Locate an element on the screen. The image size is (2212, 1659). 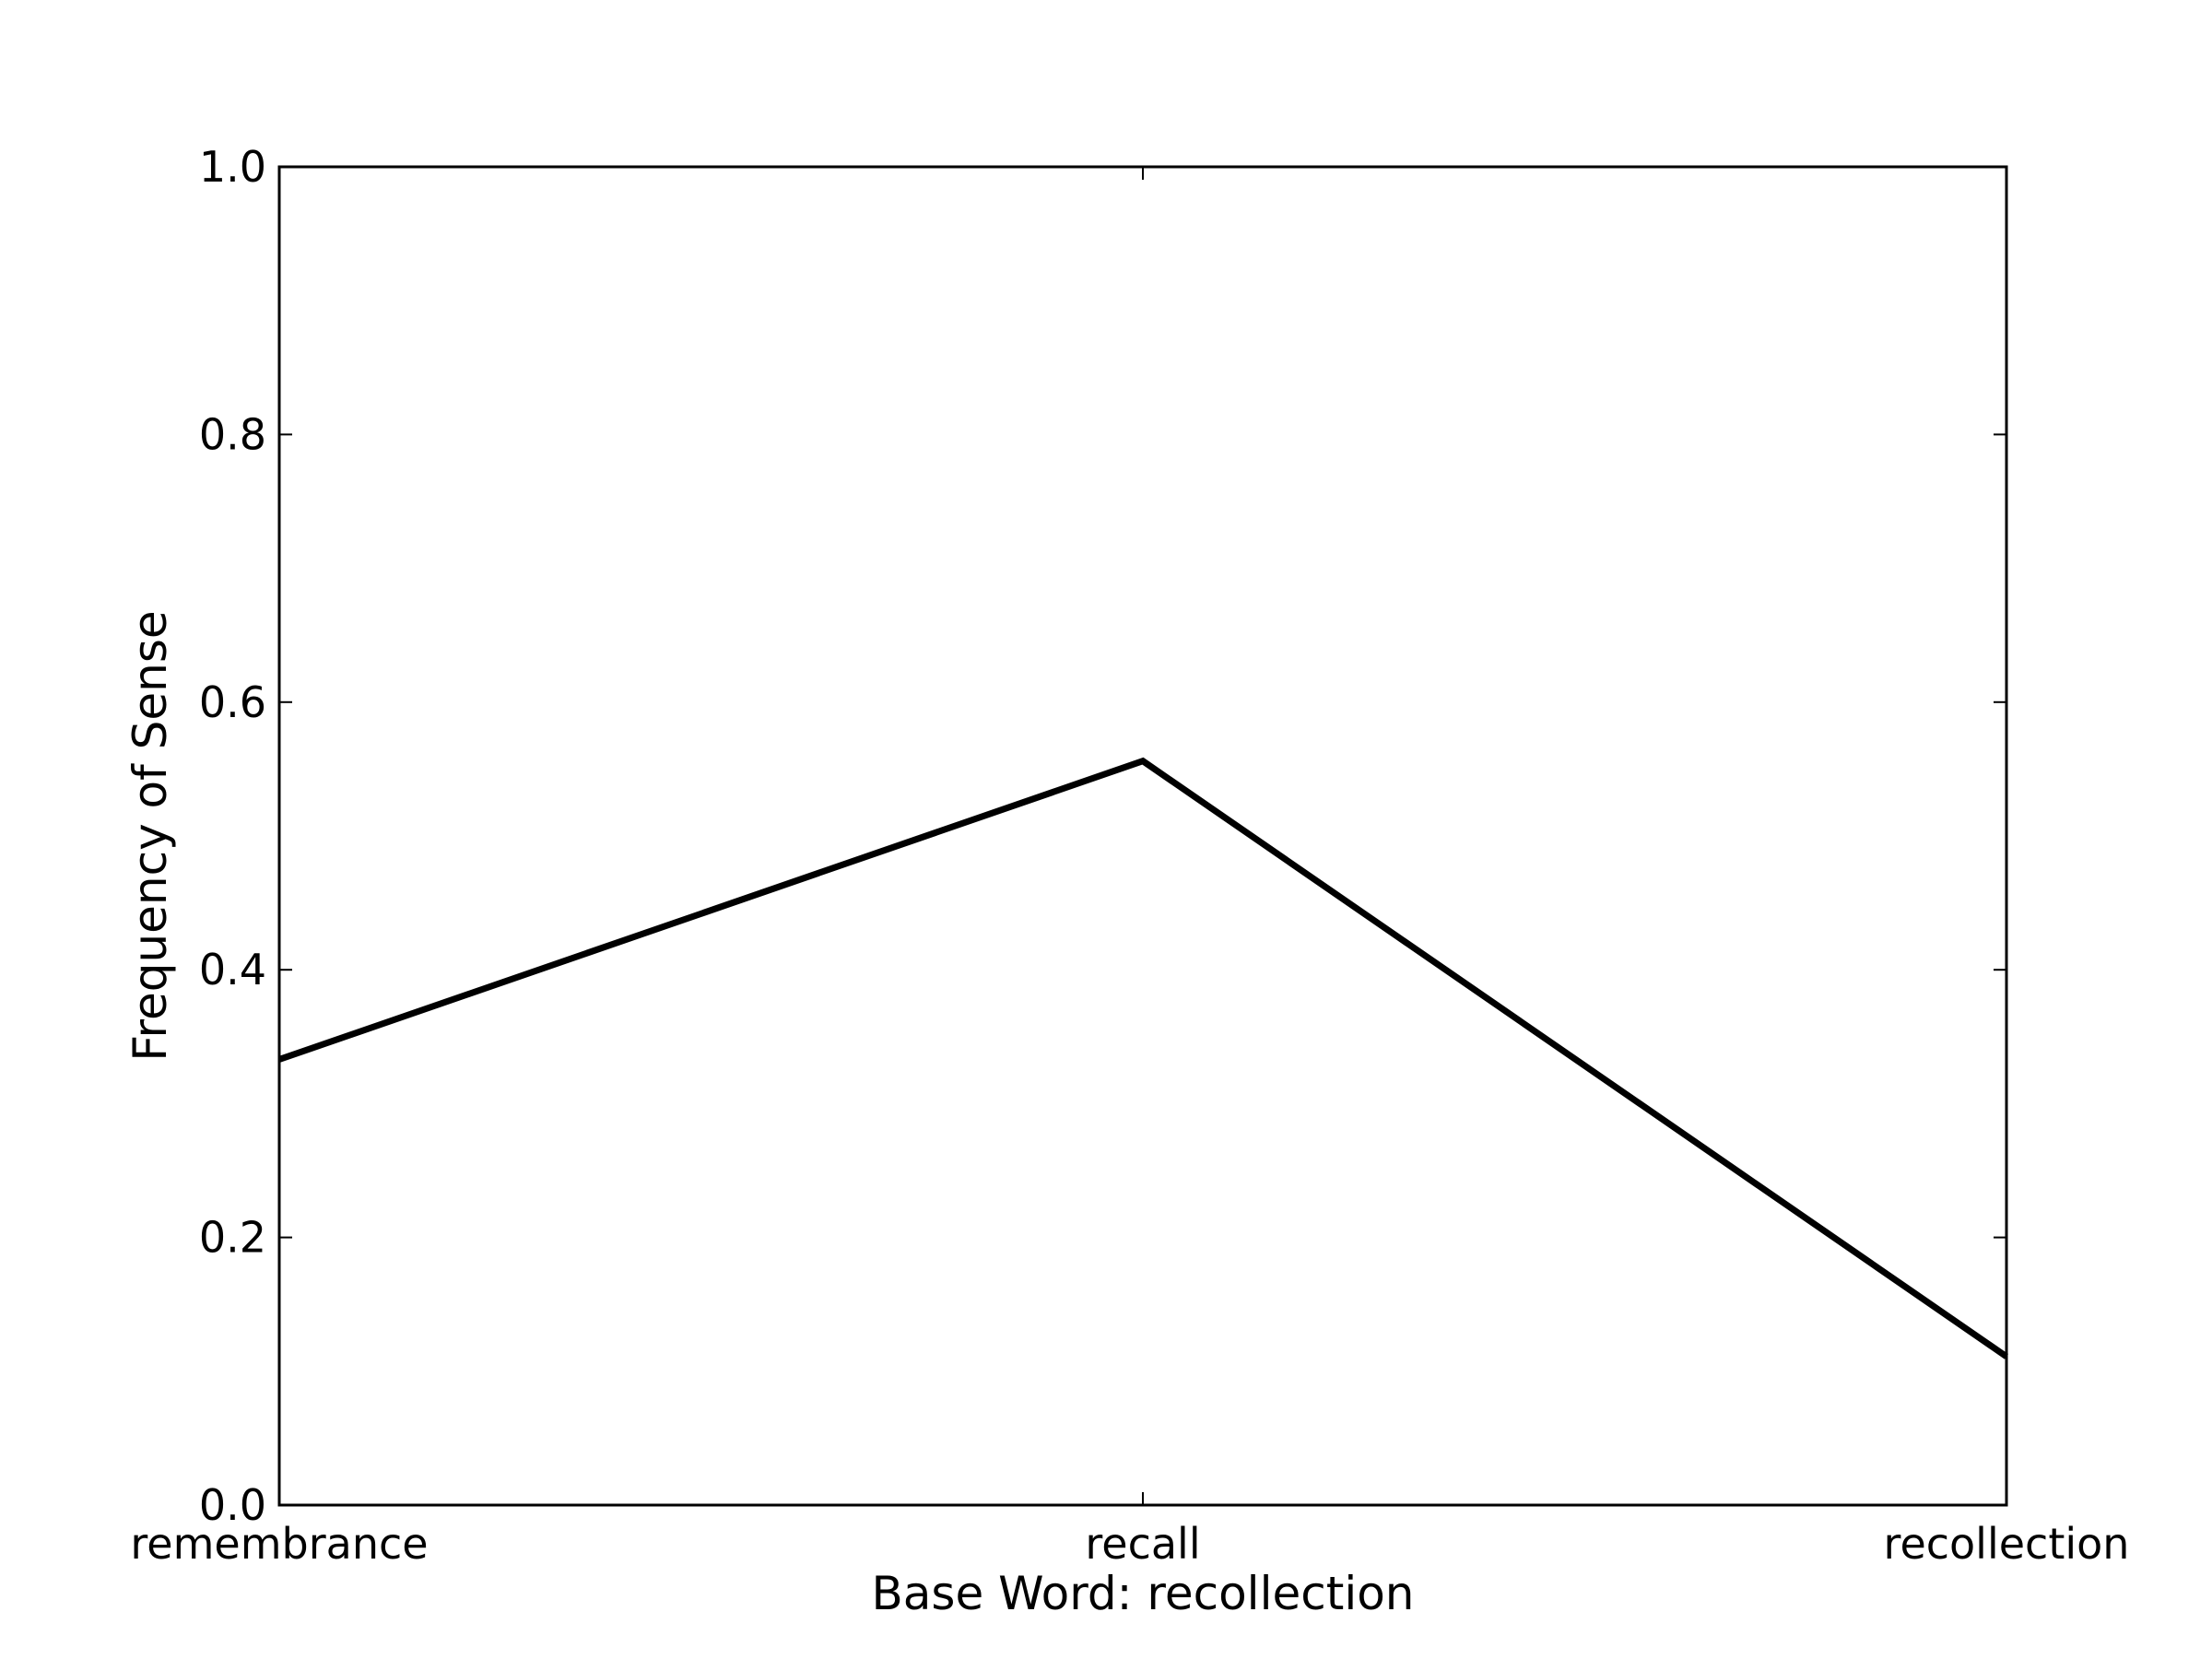
x-tick-label: remembrance is located at coordinates (279, 1544).